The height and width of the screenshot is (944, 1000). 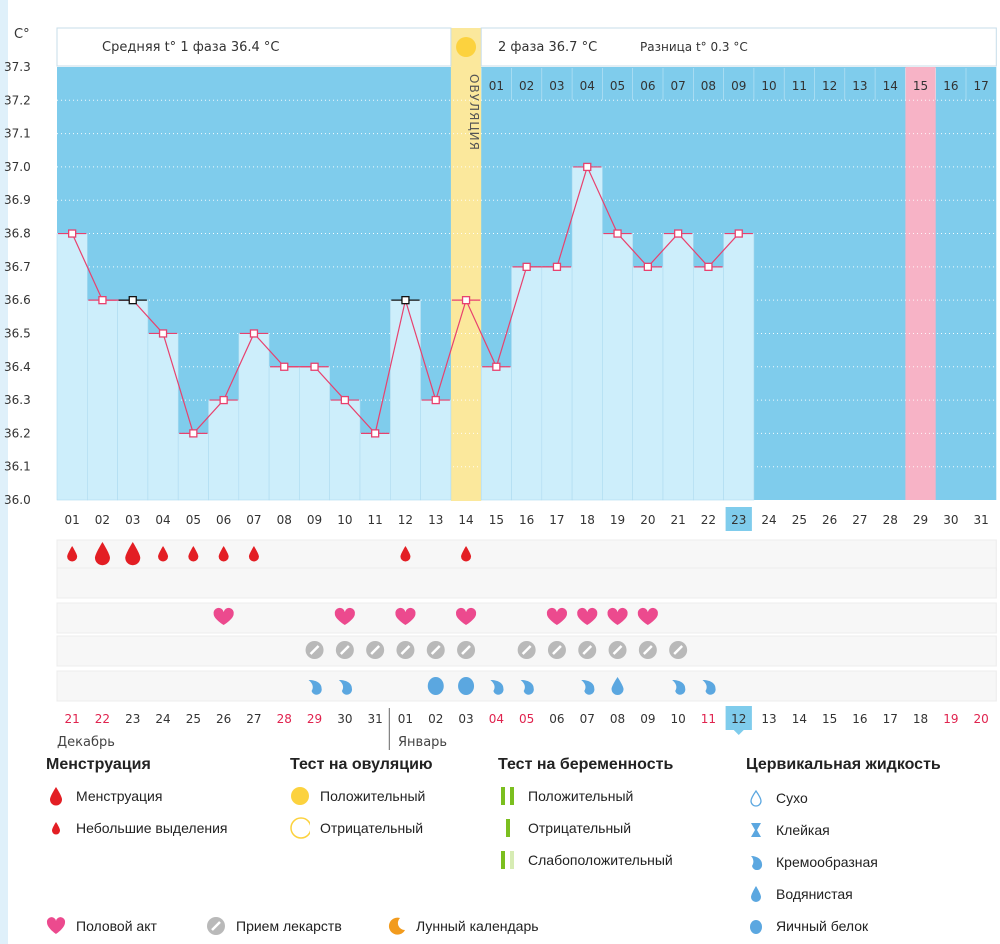 I want to click on legend-spotting: Небольшие выделения, so click(x=137, y=828).